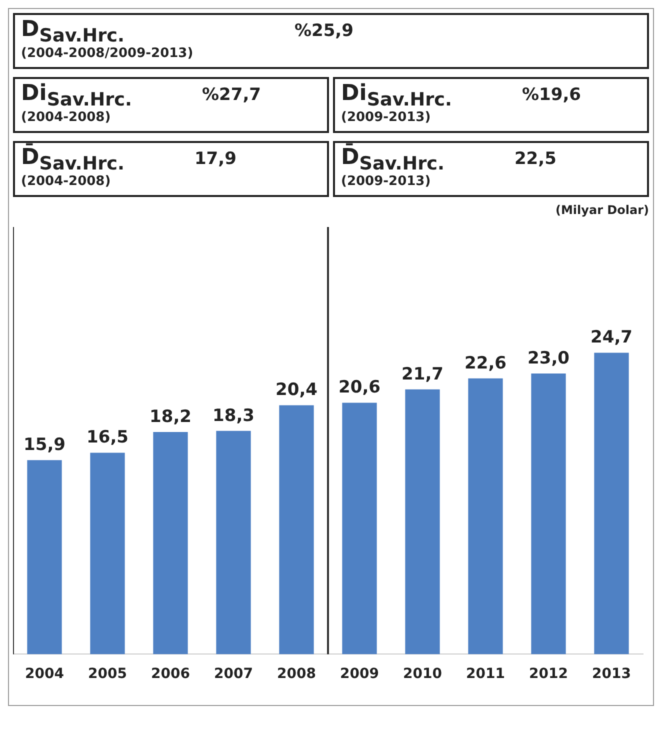 The width and height of the screenshot is (662, 740). What do you see at coordinates (72, 31) in the screenshot?
I see `text: D$_{Sav.Hrc.}$` at bounding box center [72, 31].